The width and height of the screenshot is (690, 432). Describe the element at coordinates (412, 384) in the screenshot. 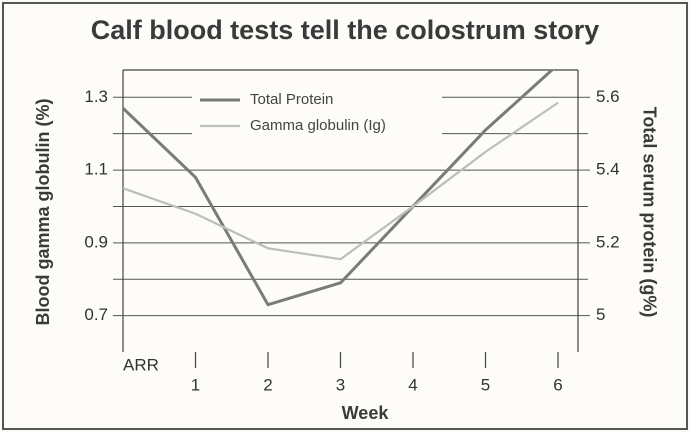

I see `x-tick-label: 4` at that location.